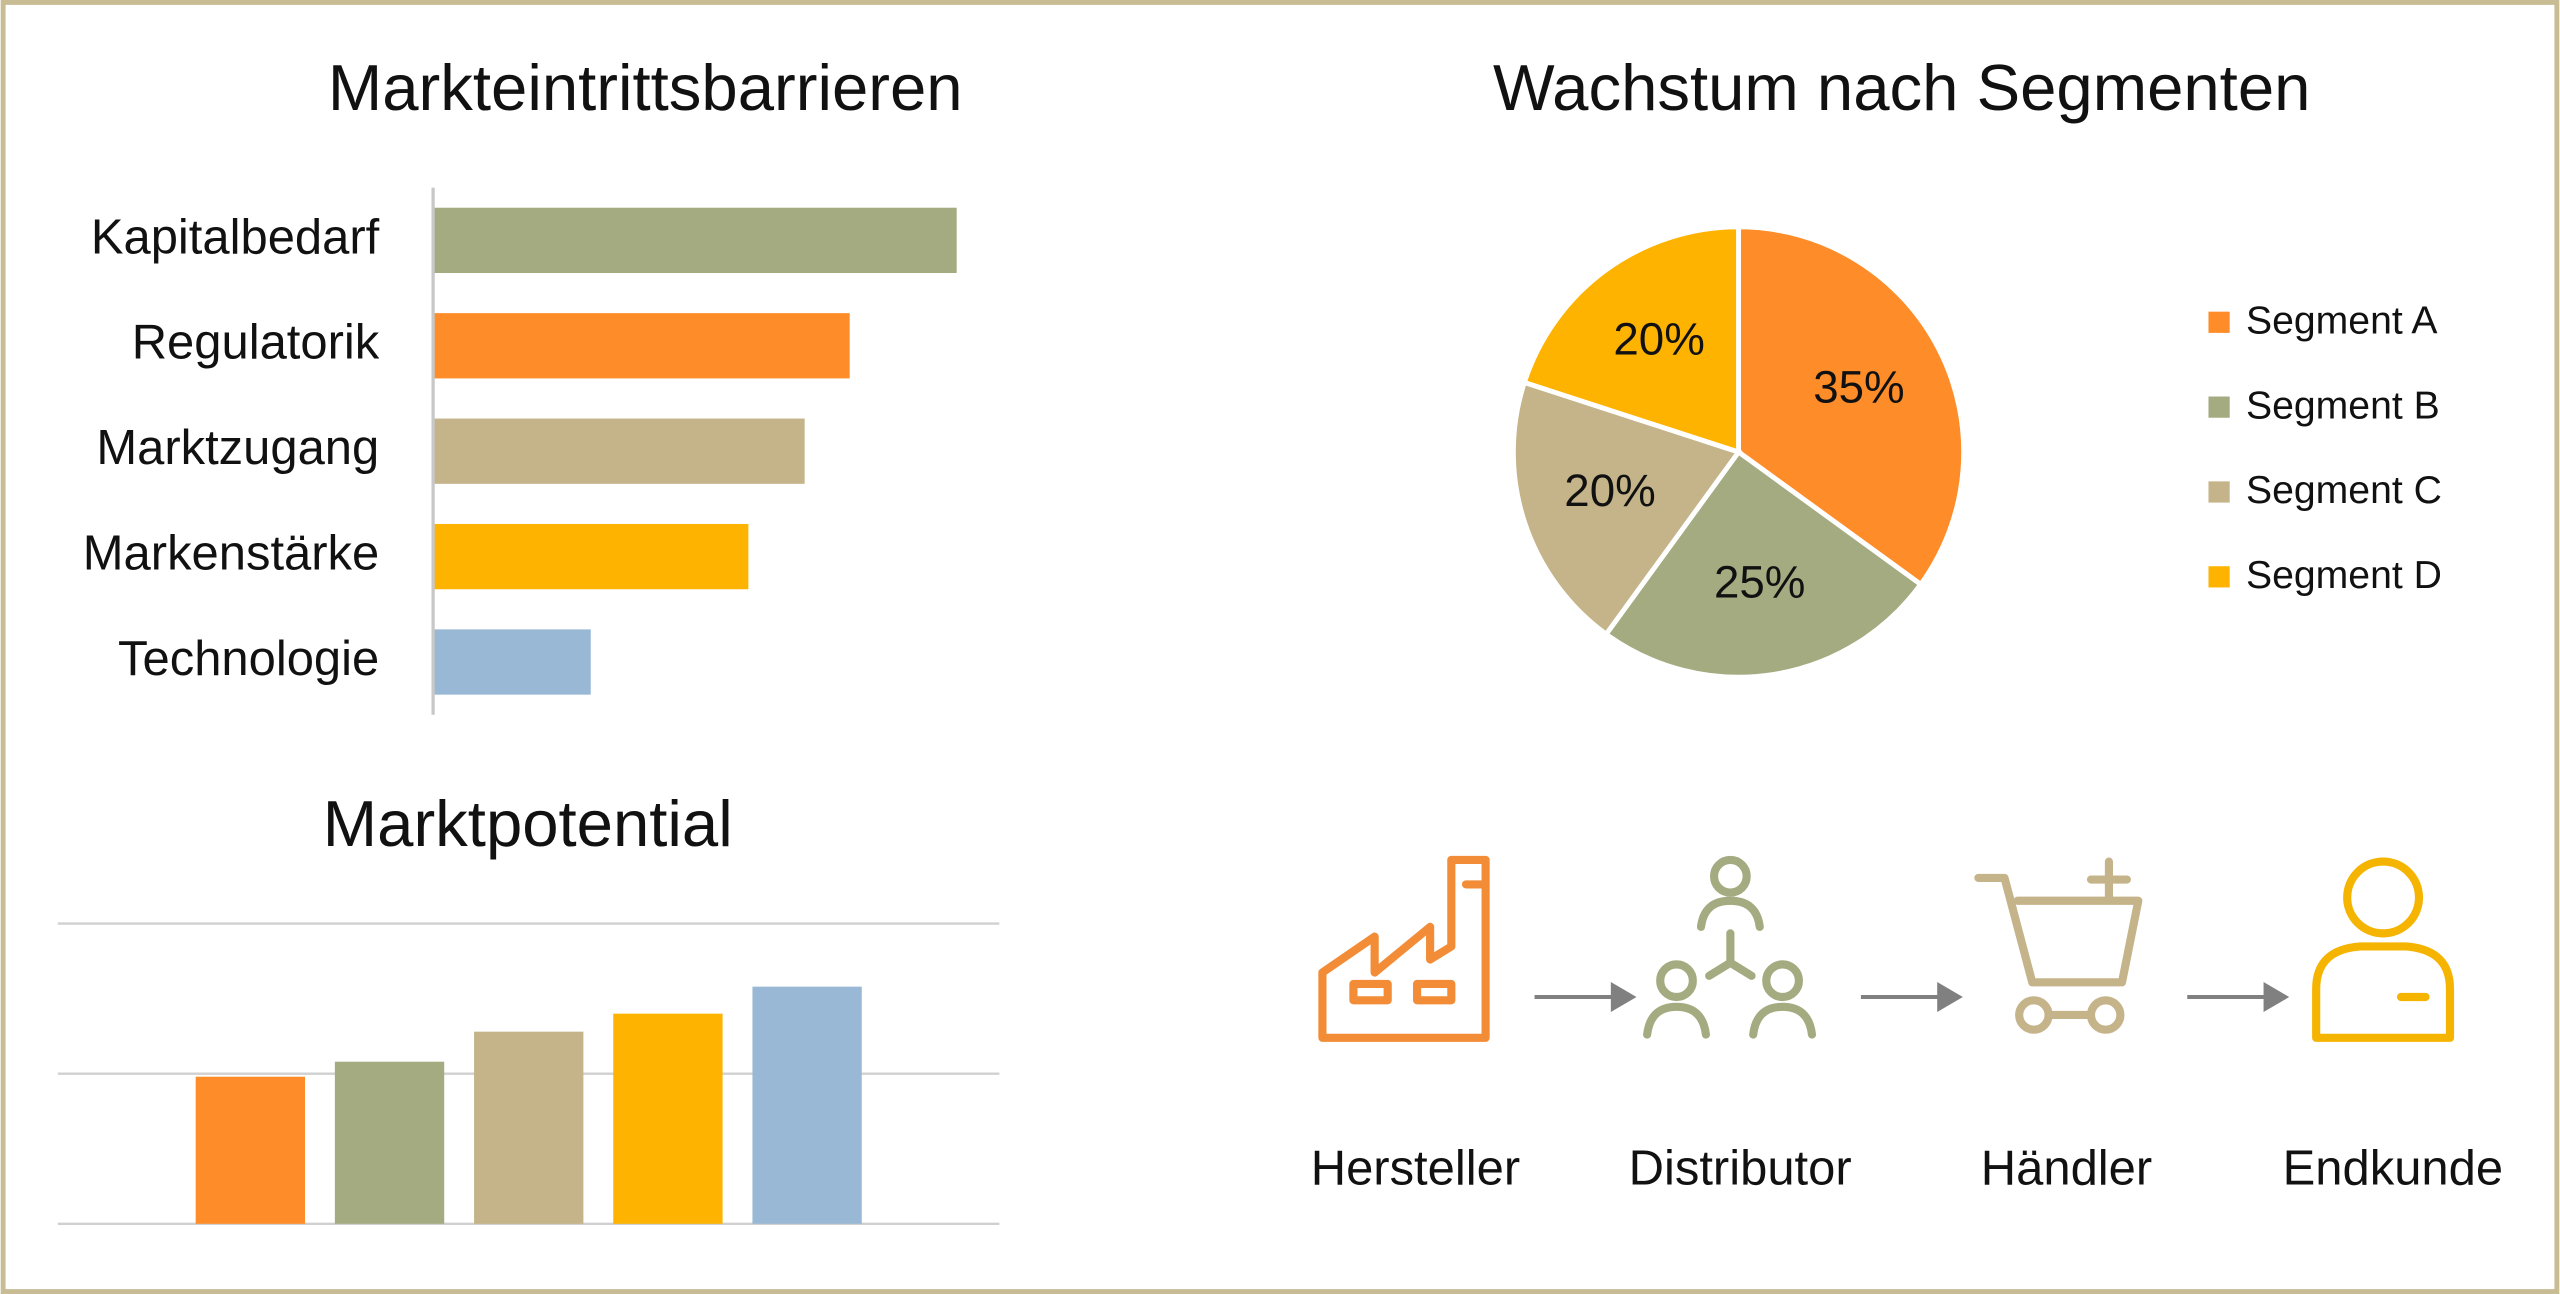  I want to click on legend-label: Segment C, so click(2344, 490).